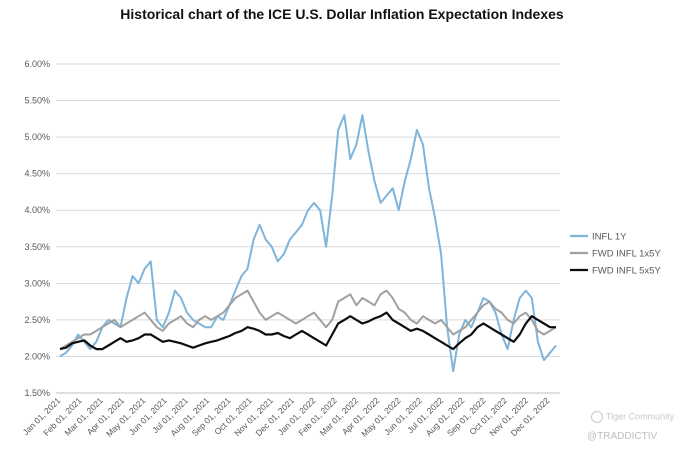  Describe the element at coordinates (37, 210) in the screenshot. I see `y-tick-label: 4.00%` at that location.